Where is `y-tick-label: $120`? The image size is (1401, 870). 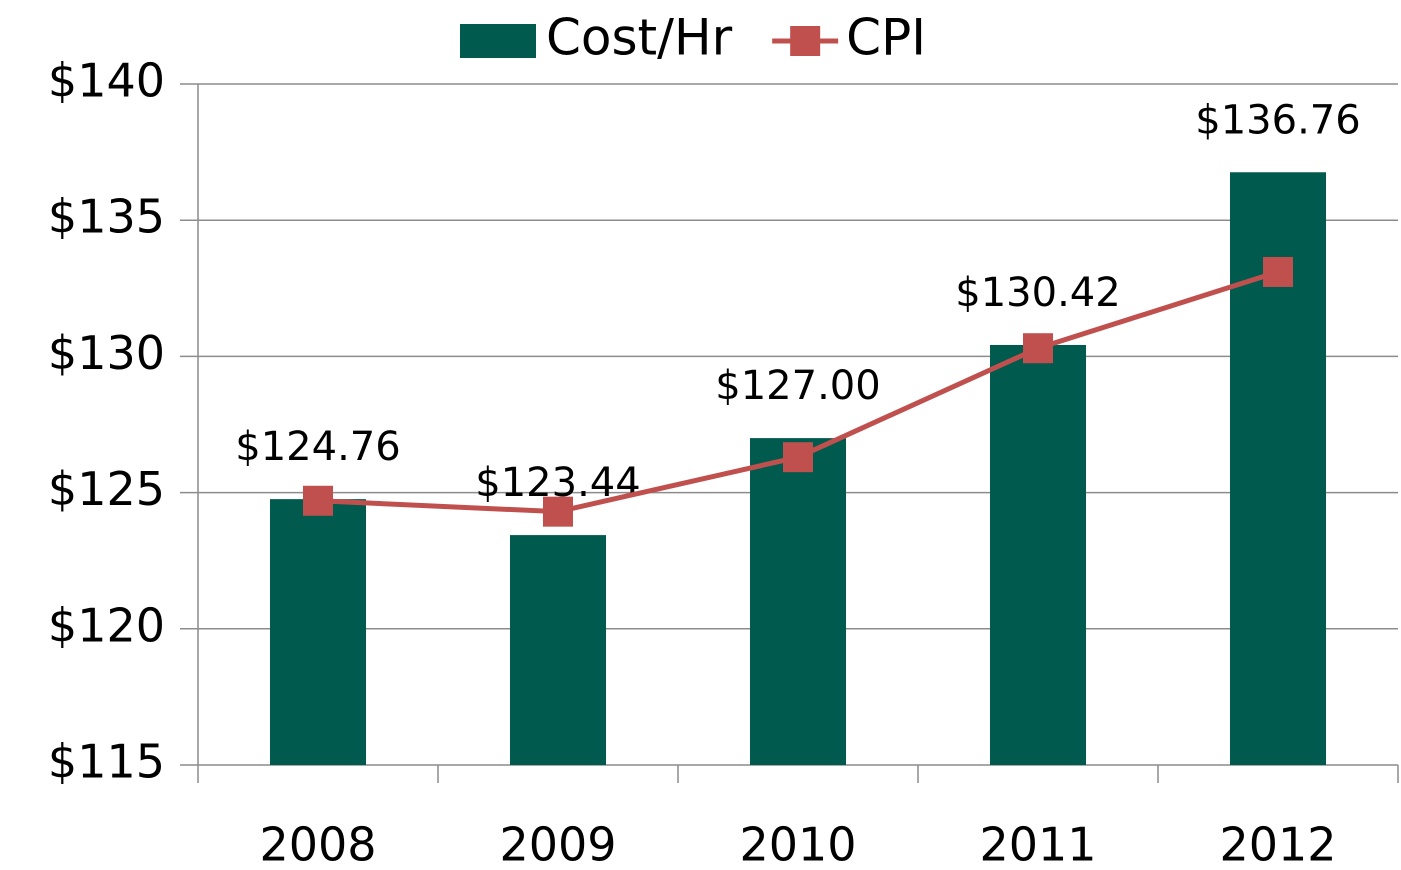
y-tick-label: $120 is located at coordinates (106, 625).